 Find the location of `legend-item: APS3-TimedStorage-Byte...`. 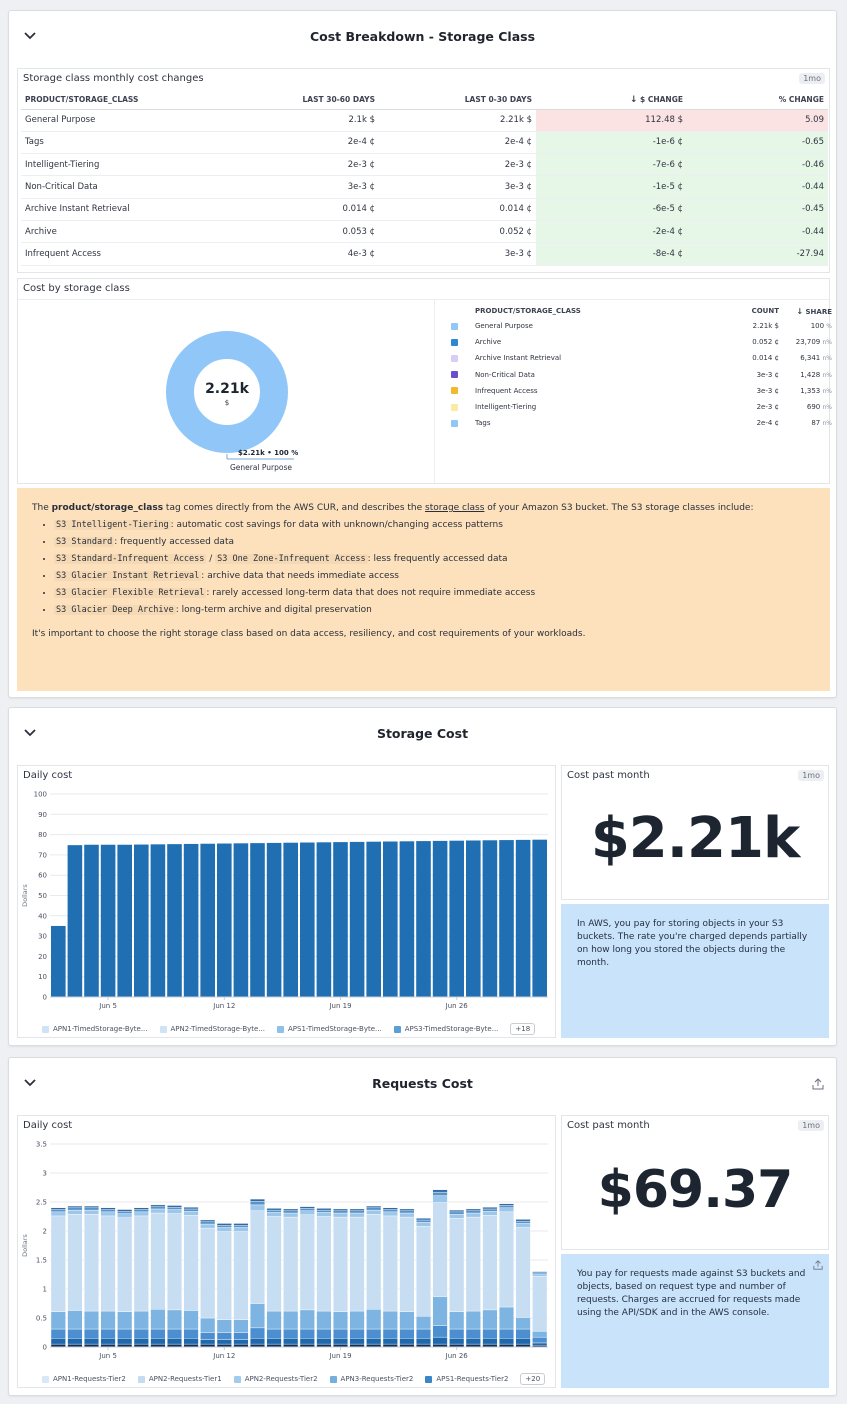

legend-item: APS3-TimedStorage-Byte... is located at coordinates (445, 1029).